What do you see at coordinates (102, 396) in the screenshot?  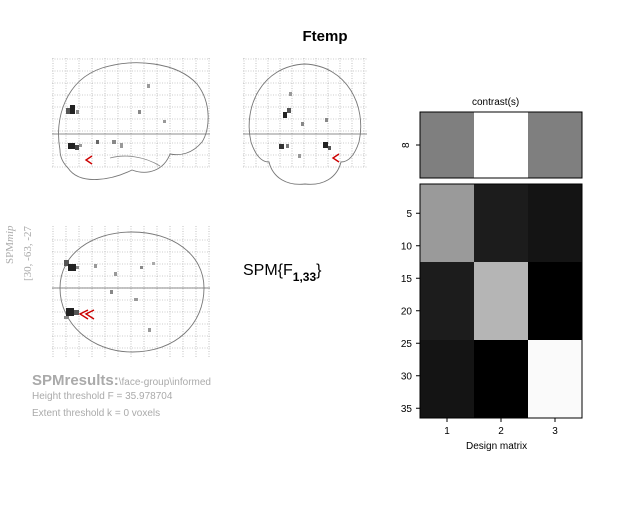 I see `height-threshold: Height threshold F = 35.978704` at bounding box center [102, 396].